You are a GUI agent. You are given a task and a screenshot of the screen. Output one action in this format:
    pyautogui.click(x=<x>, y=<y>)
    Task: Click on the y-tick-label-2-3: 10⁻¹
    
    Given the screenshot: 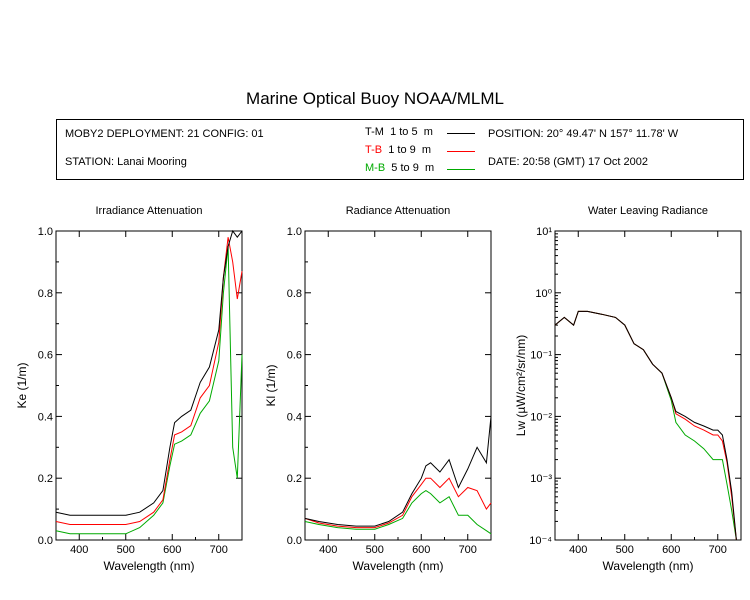 What is the action you would take?
    pyautogui.click(x=541, y=356)
    